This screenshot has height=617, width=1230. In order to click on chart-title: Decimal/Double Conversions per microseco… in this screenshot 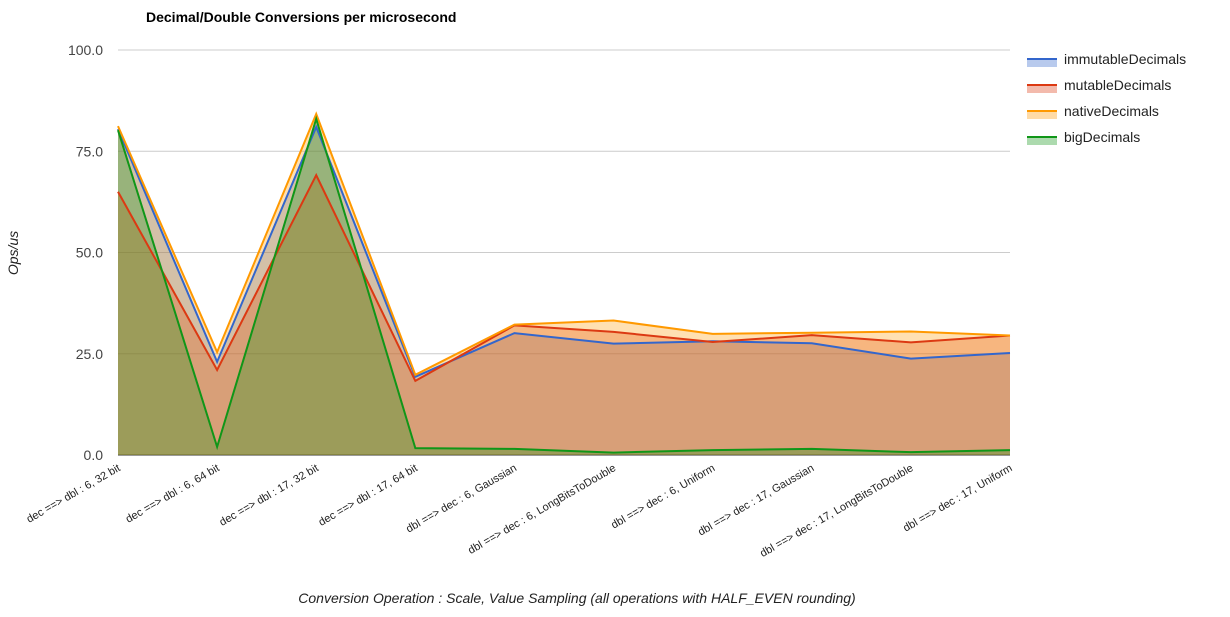, I will do `click(301, 17)`.